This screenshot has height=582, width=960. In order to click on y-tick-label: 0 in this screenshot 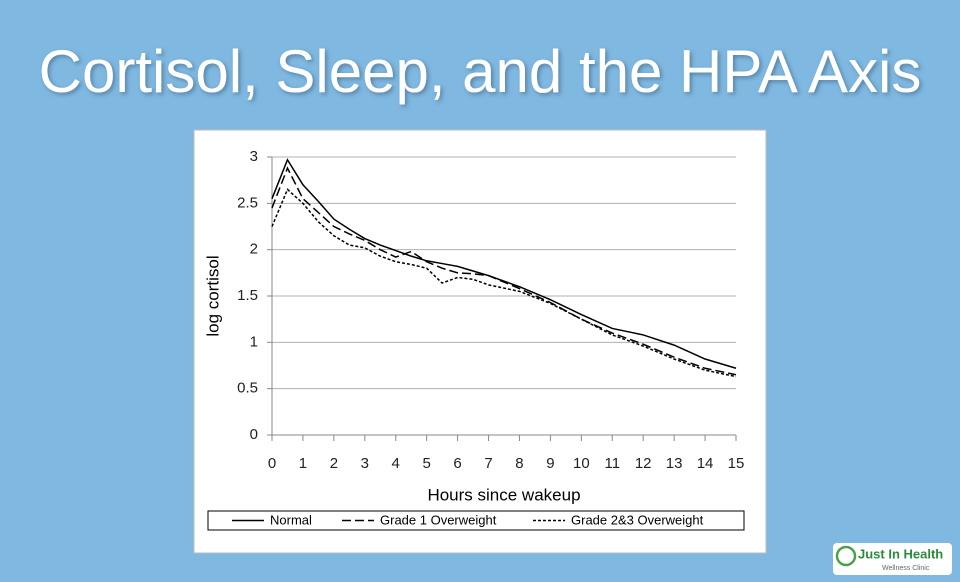, I will do `click(254, 434)`.